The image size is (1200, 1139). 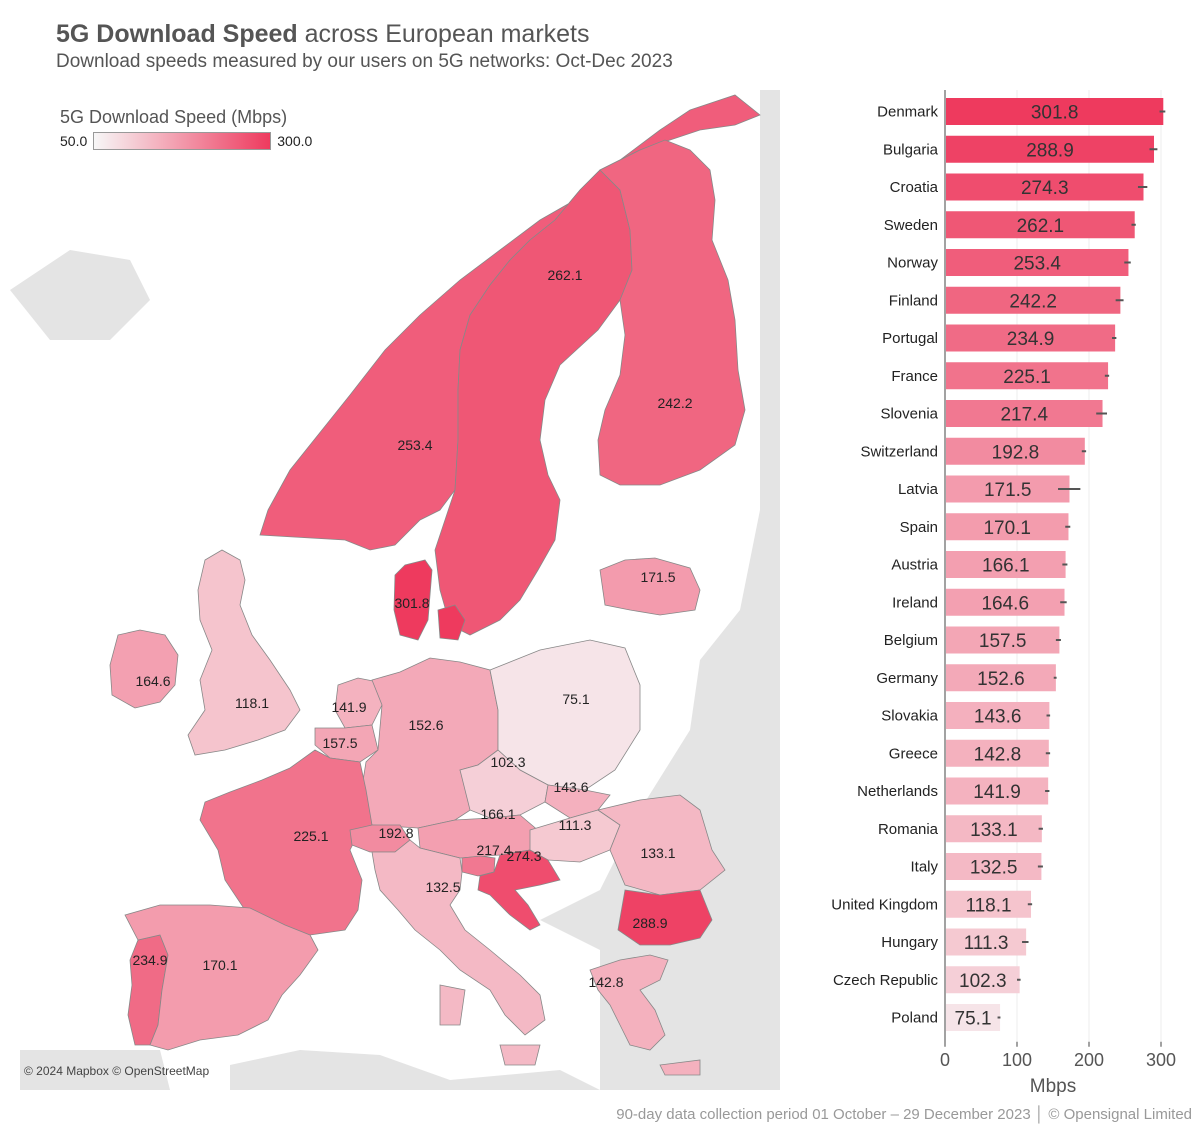 What do you see at coordinates (244, 652) in the screenshot?
I see `country-united-kingdom` at bounding box center [244, 652].